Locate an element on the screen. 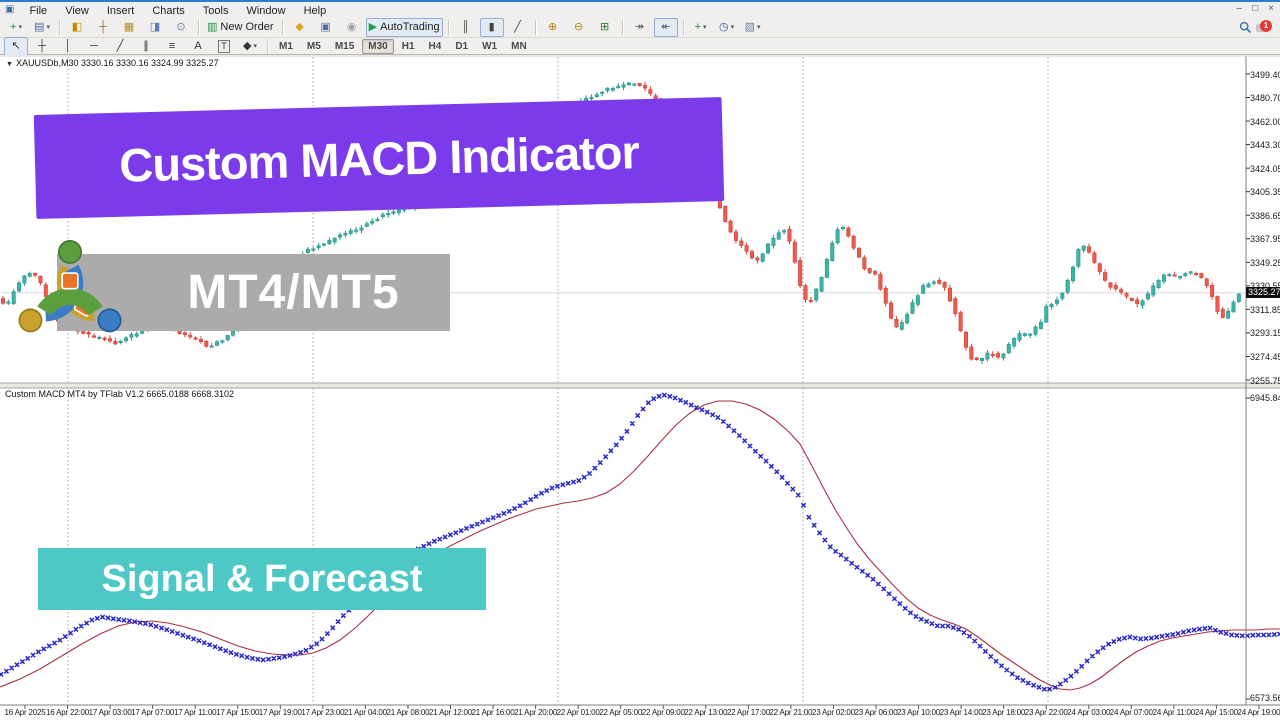  sound-button: ◉ is located at coordinates (352, 27).